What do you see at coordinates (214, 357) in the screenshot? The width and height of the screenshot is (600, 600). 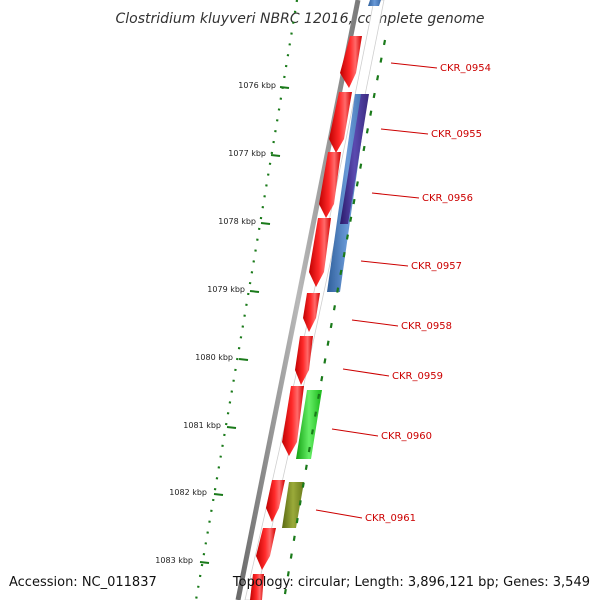 I see `ruler-tick-label: 1080 kbp` at bounding box center [214, 357].